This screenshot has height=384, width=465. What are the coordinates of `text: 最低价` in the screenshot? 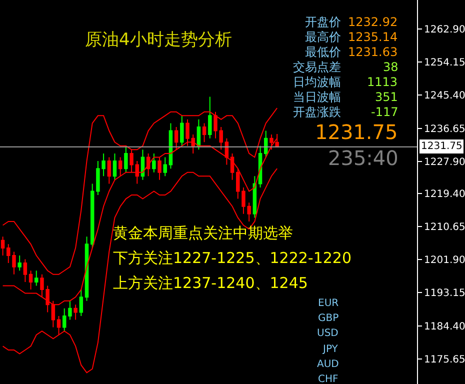 It's located at (323, 52).